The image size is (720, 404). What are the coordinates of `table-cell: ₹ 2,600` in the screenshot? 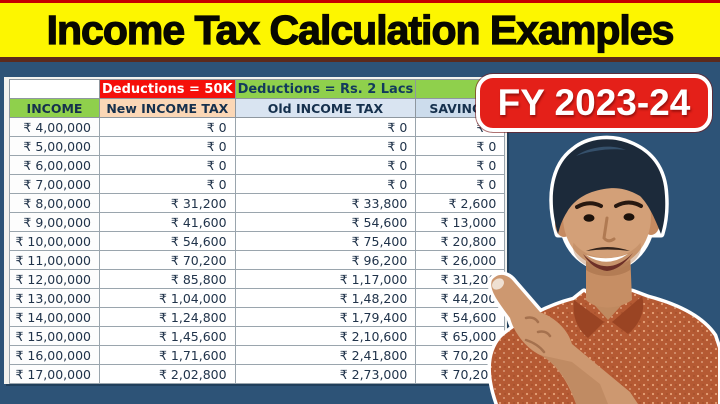 It's located at (460, 203).